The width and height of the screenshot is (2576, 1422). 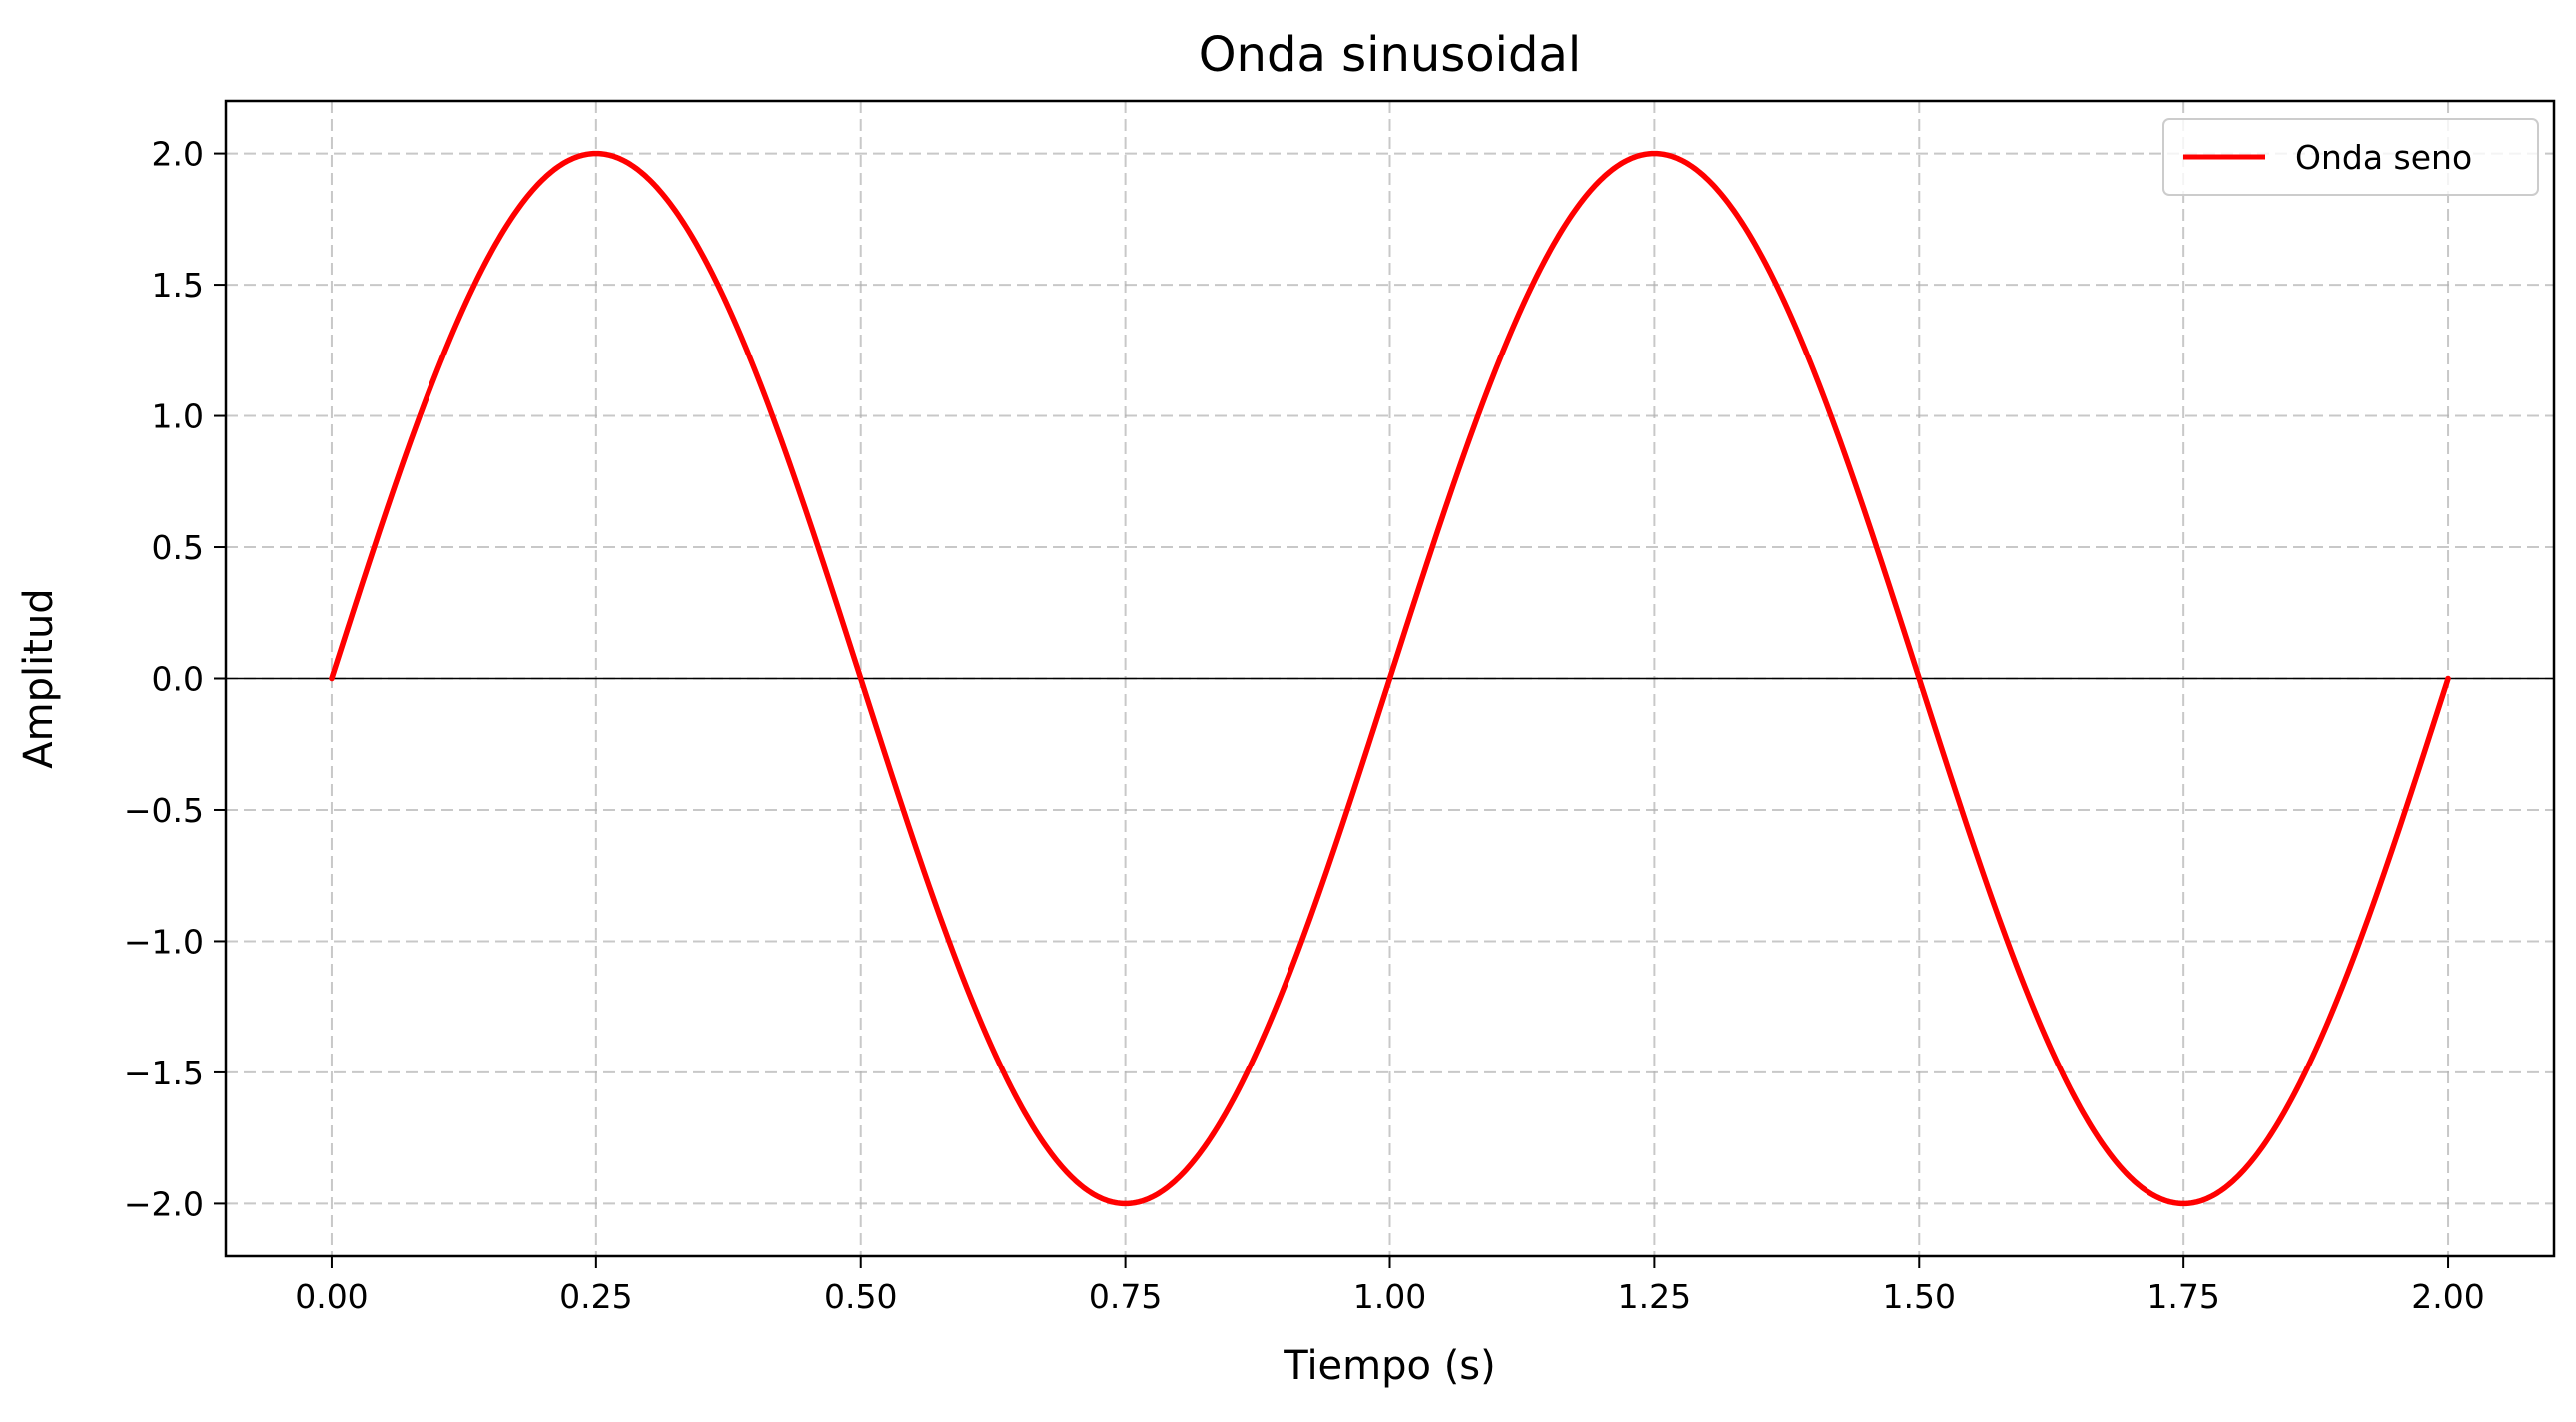 What do you see at coordinates (1126, 1296) in the screenshot?
I see `x-tick-label-3: 0.75` at bounding box center [1126, 1296].